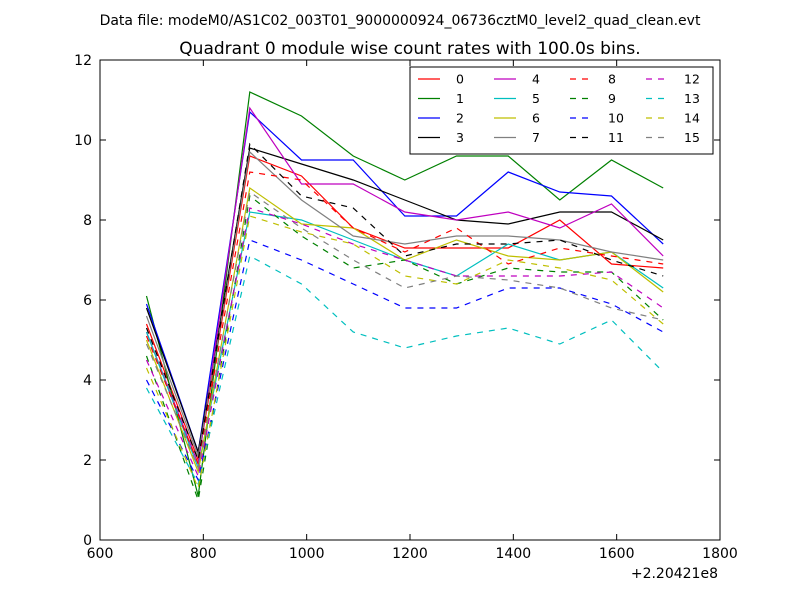 The width and height of the screenshot is (800, 600). I want to click on legend-label-6: 6, so click(536, 118).